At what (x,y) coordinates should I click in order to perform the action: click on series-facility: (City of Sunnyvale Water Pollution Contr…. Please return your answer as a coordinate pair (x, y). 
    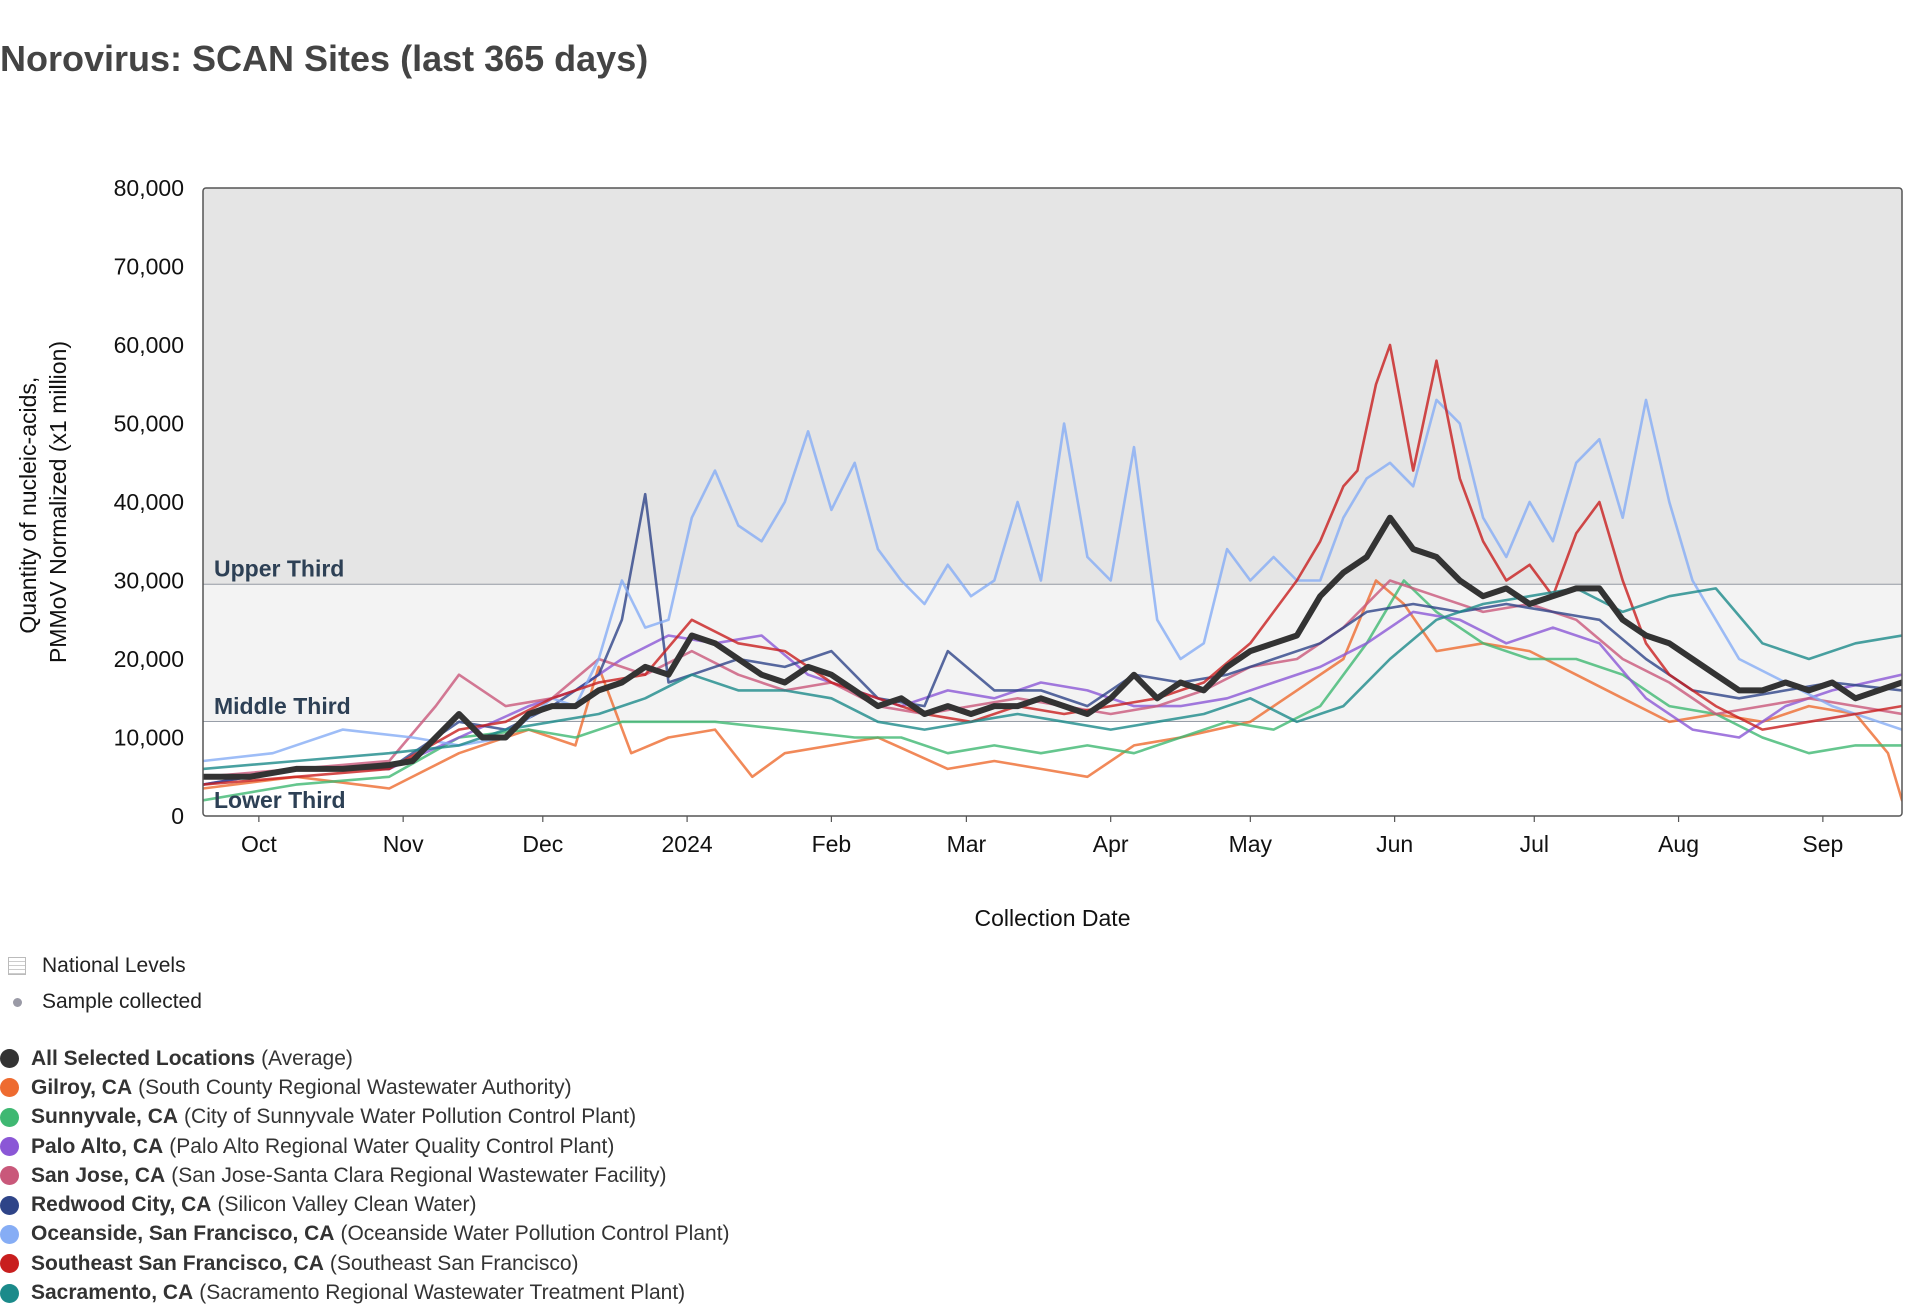
    Looking at the image, I should click on (410, 1117).